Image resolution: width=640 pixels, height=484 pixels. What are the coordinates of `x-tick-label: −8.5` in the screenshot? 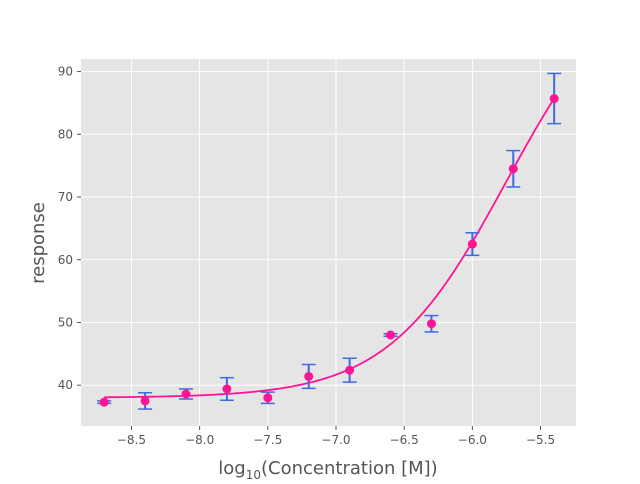 It's located at (131, 440).